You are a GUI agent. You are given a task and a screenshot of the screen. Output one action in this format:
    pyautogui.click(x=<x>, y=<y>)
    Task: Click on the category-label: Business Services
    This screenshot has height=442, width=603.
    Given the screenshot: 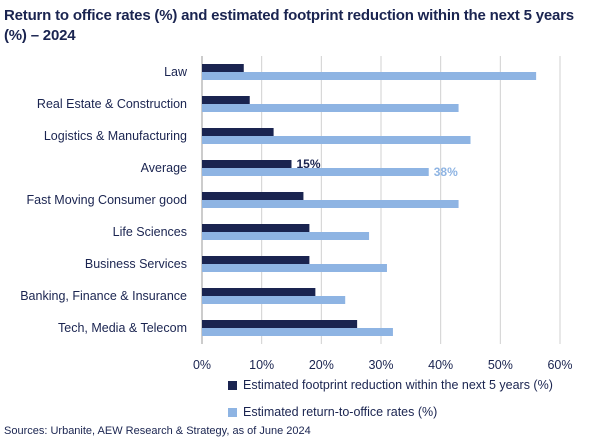 What is the action you would take?
    pyautogui.click(x=136, y=264)
    